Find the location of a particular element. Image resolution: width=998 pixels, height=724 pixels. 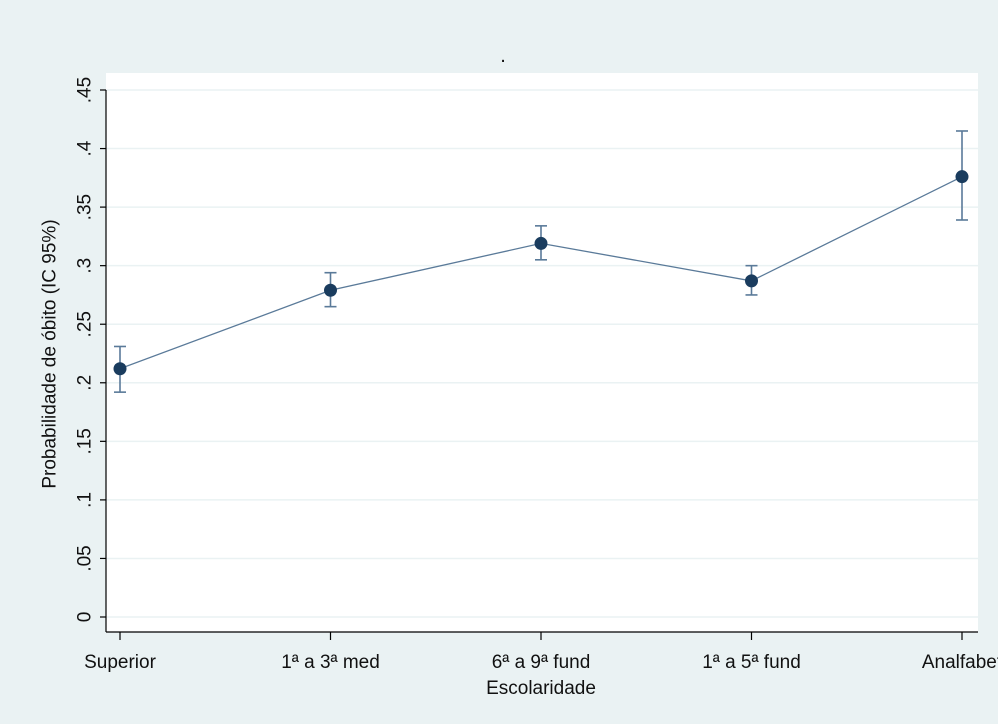

y-axis-ticks: 0 .05 .1 .15 .2 .25 .3 .35 .4 .45 is located at coordinates (90, 350).